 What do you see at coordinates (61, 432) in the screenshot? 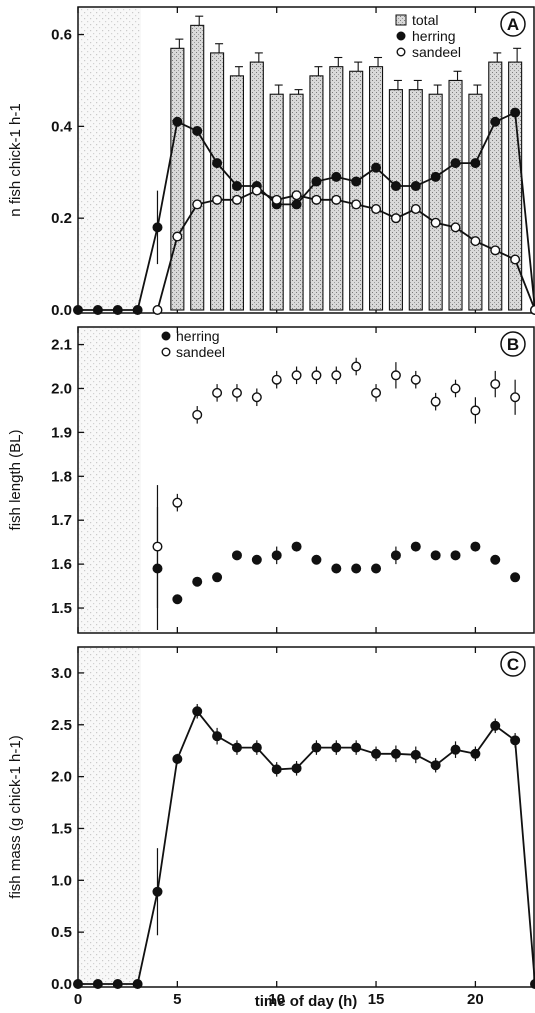
I see `y-tick-label: 1.9` at bounding box center [61, 432].